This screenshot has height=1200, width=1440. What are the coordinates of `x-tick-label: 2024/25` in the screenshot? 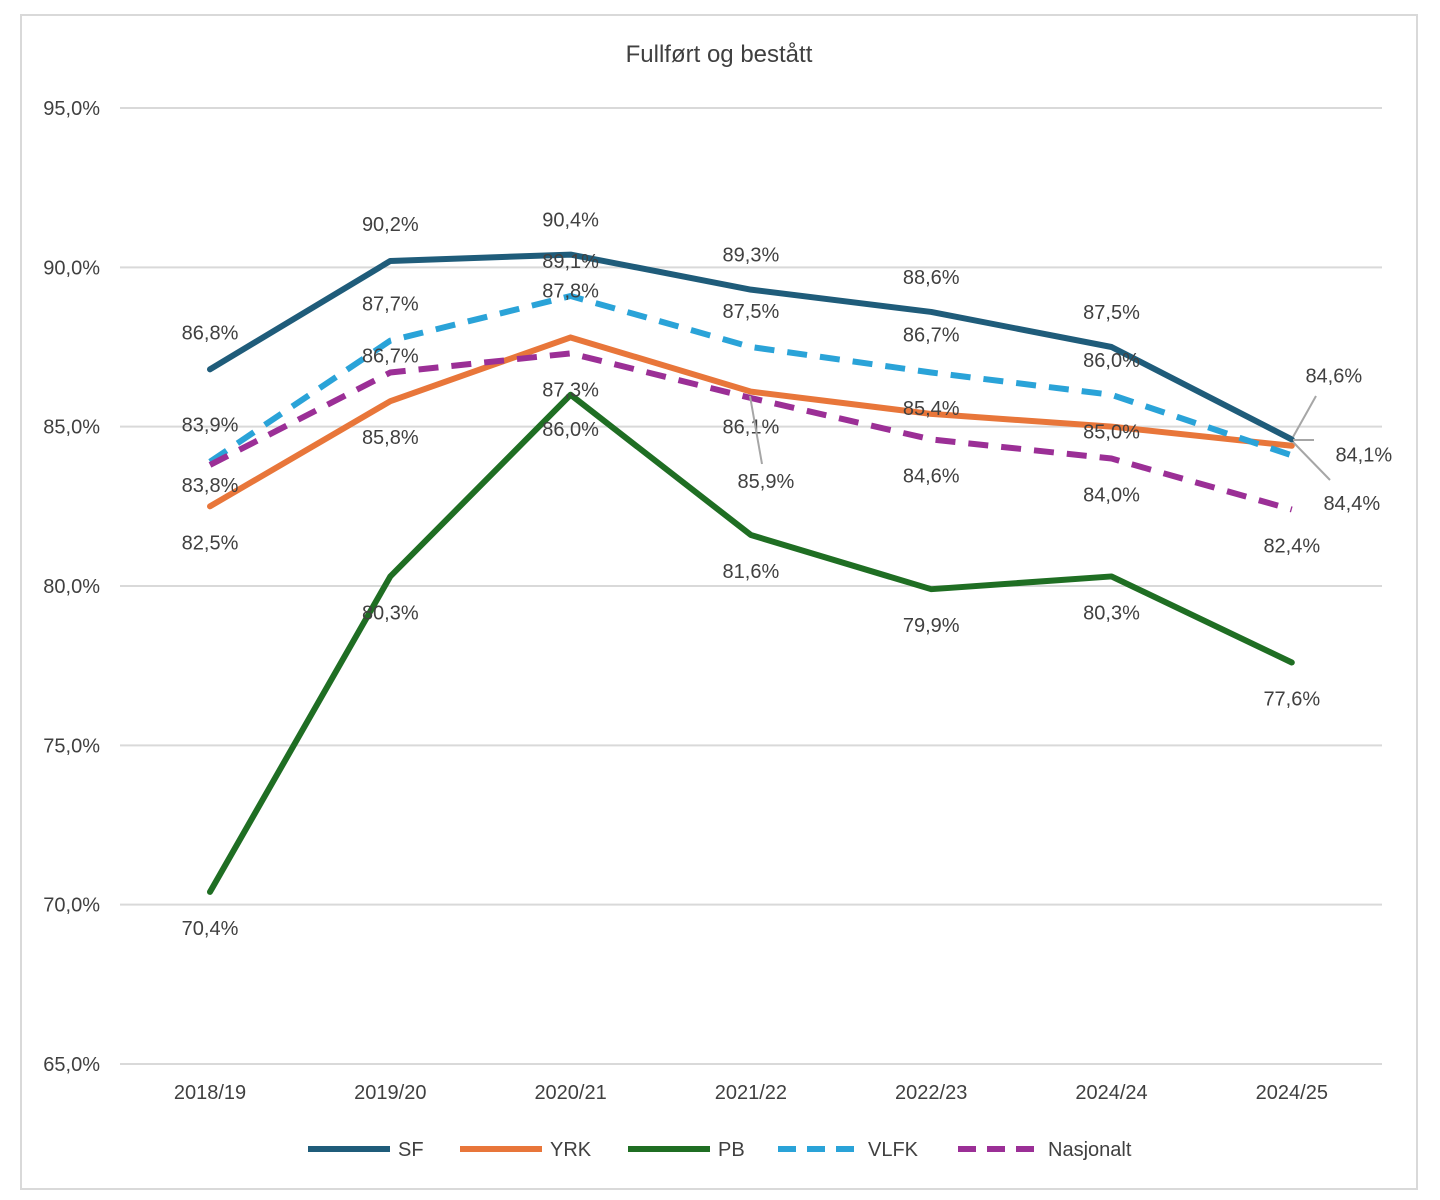 It's located at (1292, 1093).